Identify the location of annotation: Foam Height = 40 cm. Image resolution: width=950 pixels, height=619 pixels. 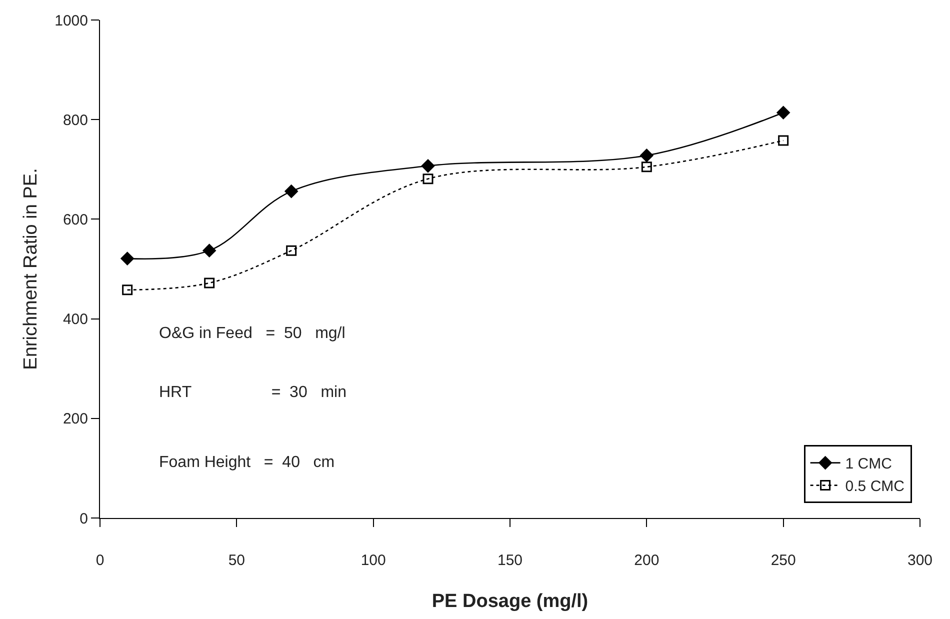
(247, 462).